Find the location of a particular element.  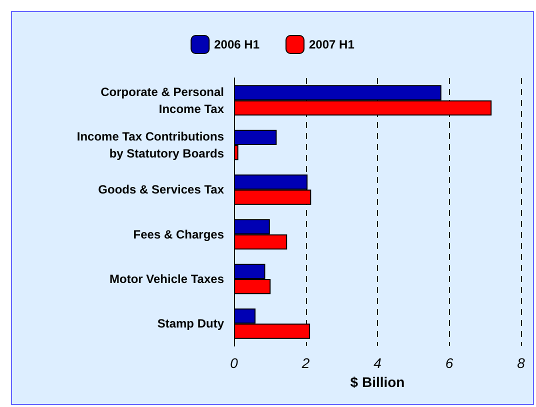

y-tick-label: Motor Vehicle Taxes is located at coordinates (167, 279).